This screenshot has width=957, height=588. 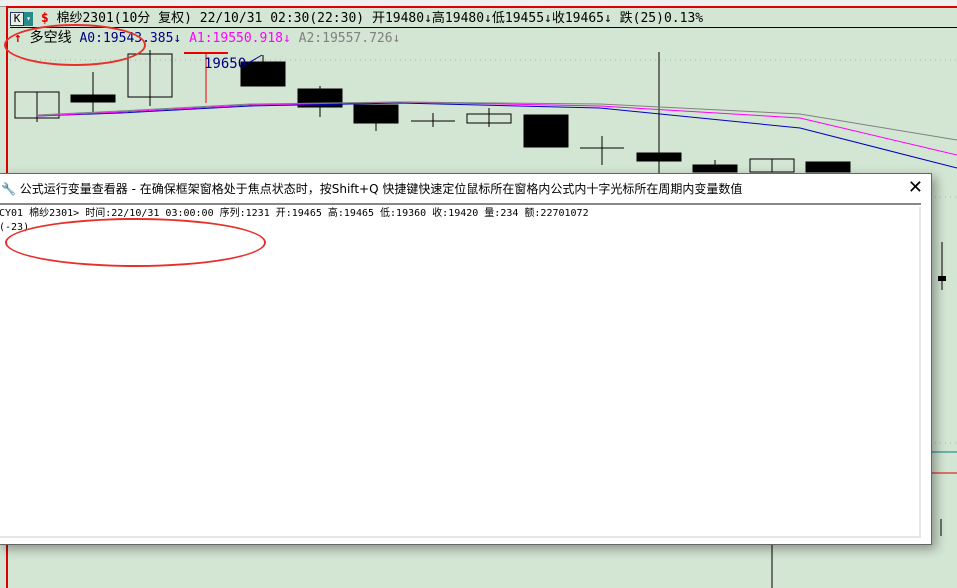 What do you see at coordinates (661, 18) in the screenshot?
I see `change-value: 跌(25)0.13%` at bounding box center [661, 18].